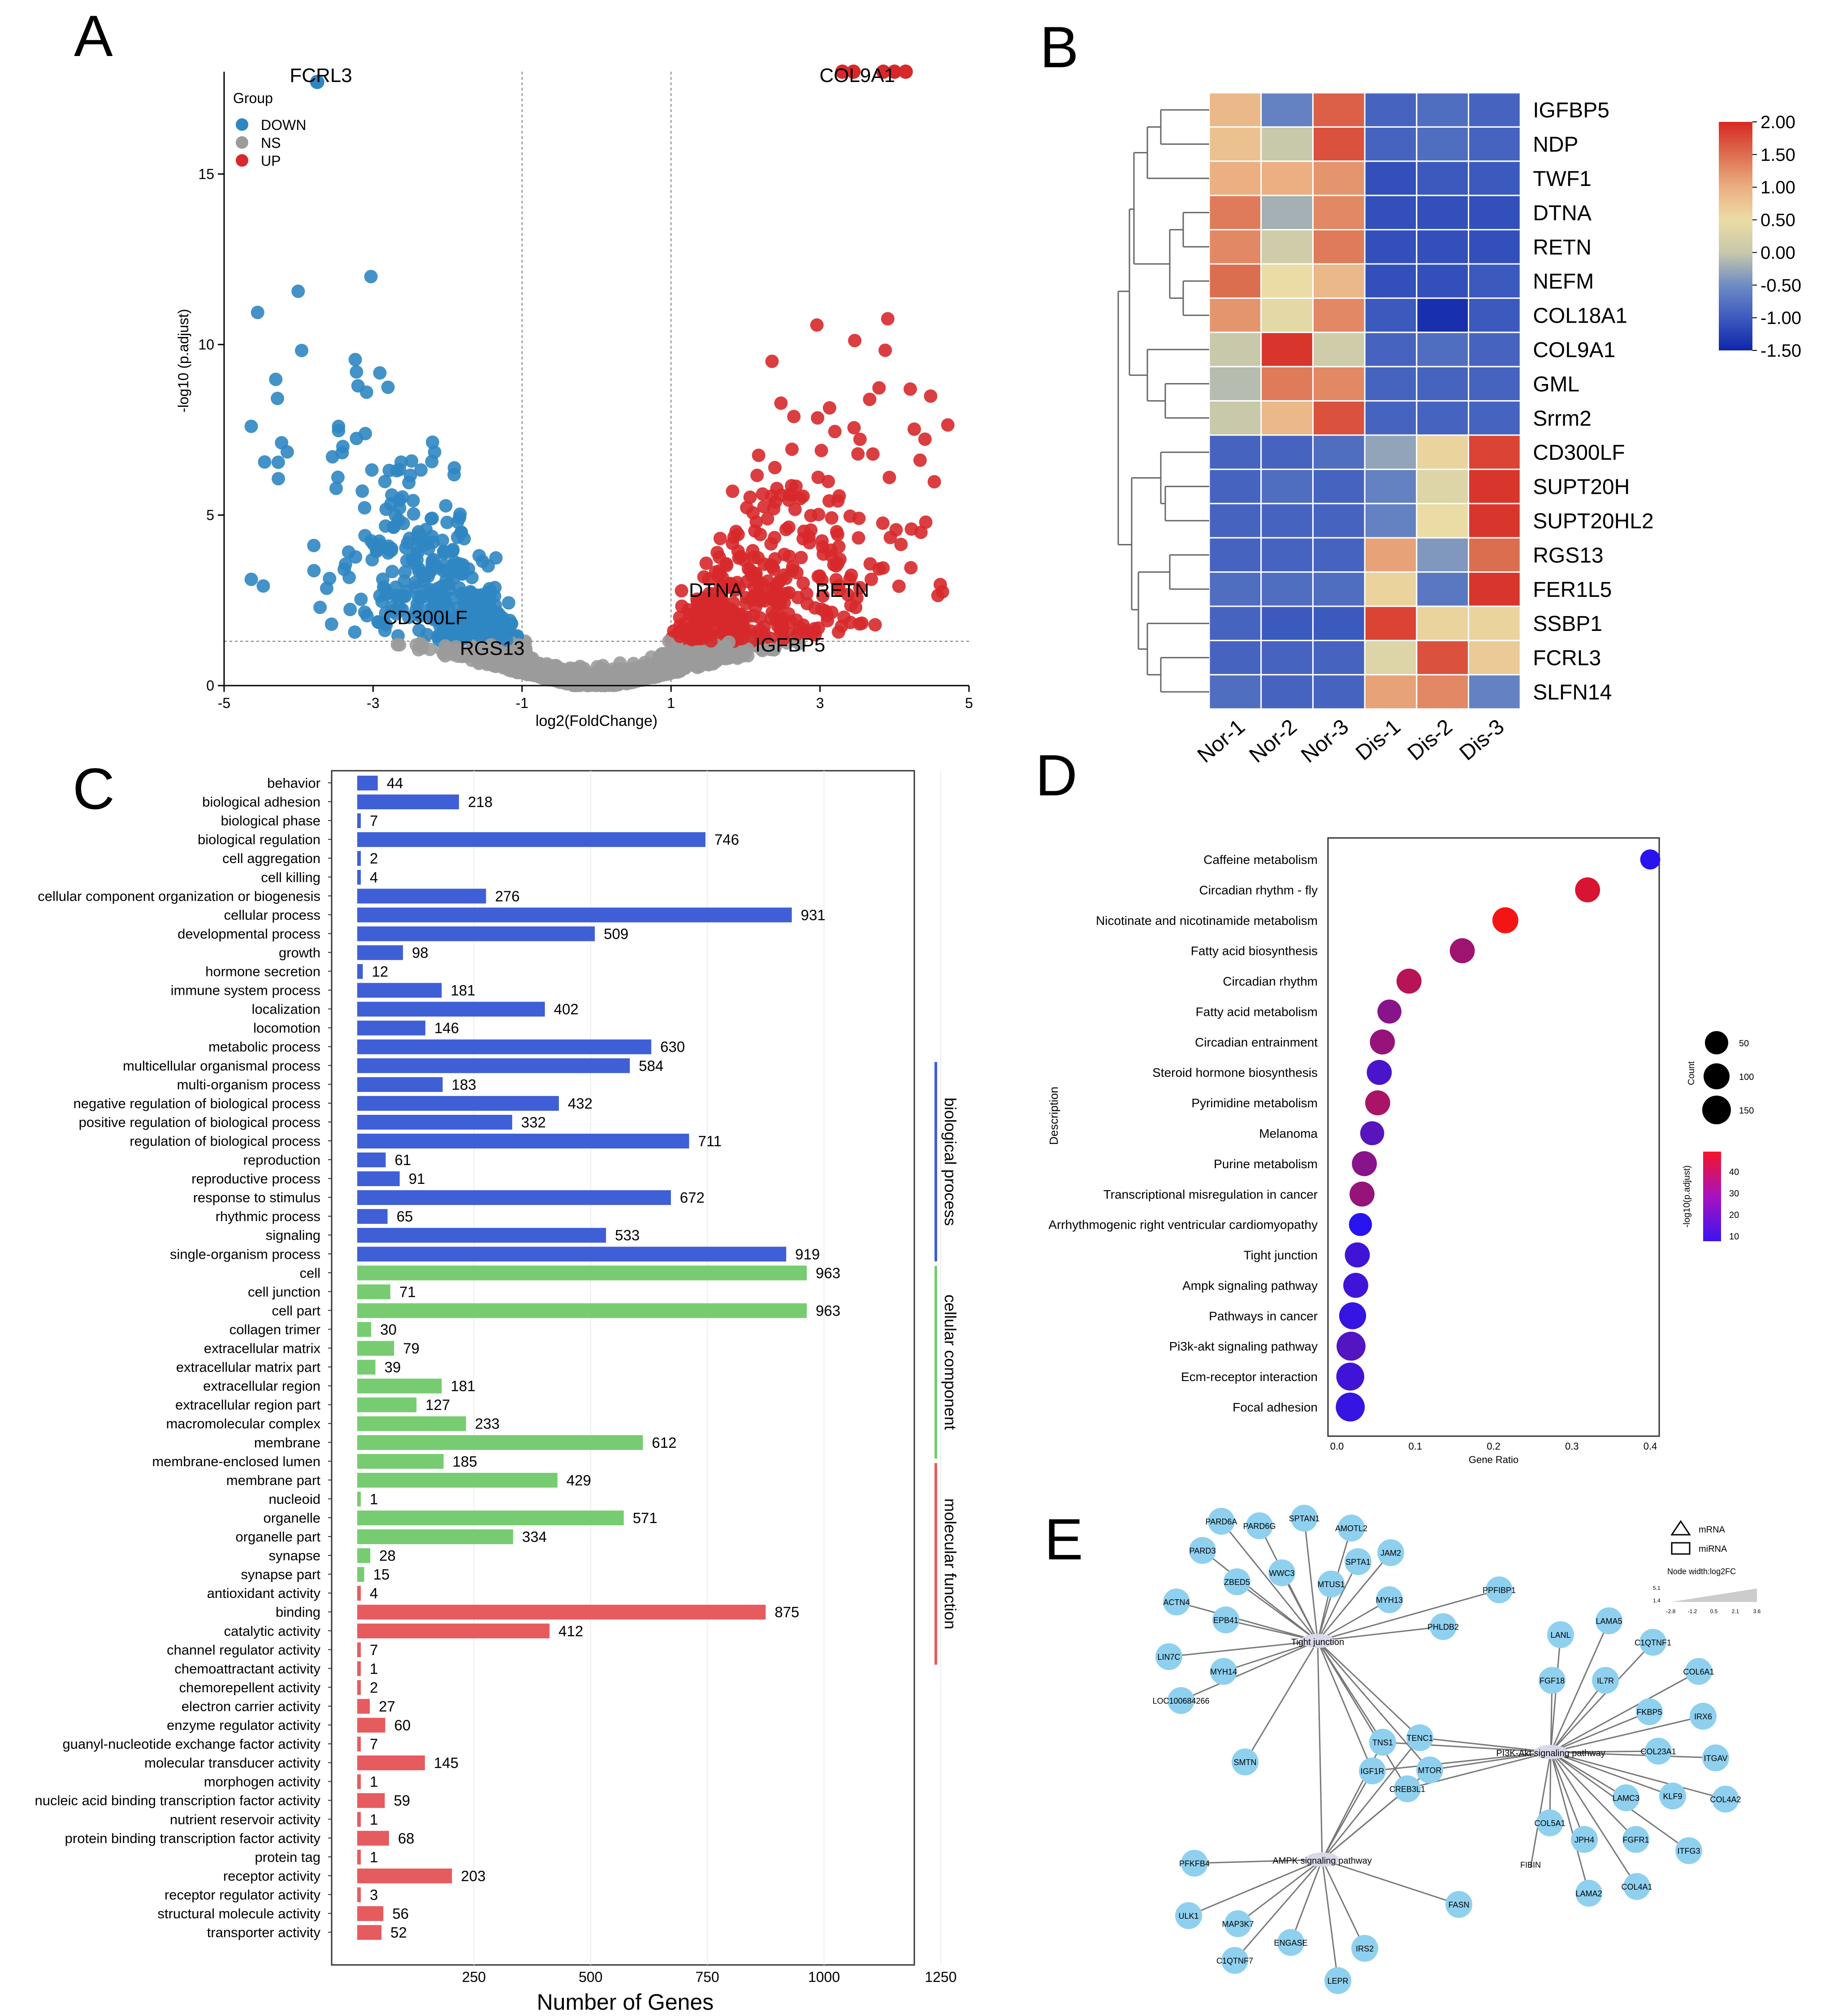 The height and width of the screenshot is (2016, 1821). I want to click on x-tick-label: 1, so click(671, 703).